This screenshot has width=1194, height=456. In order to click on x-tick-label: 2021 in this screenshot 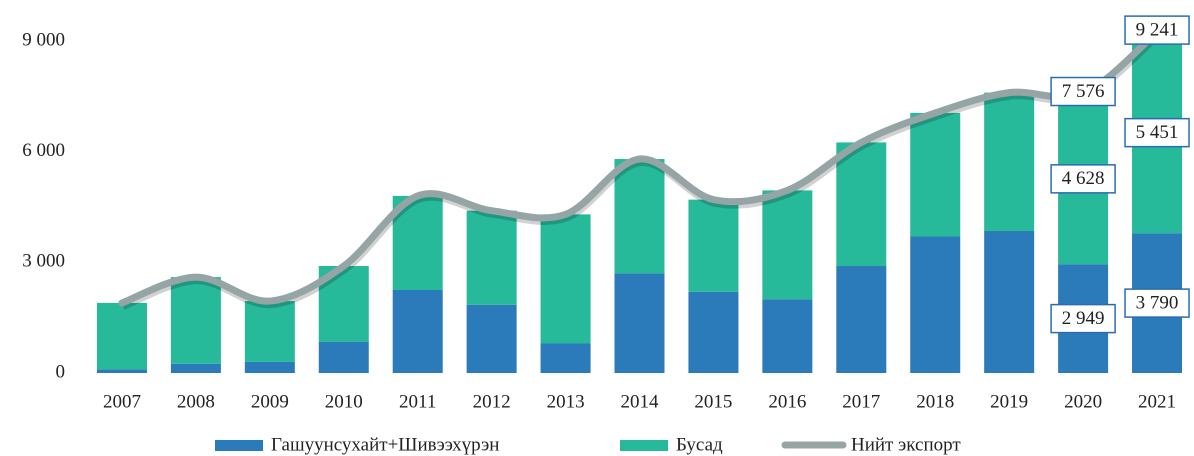, I will do `click(1157, 401)`.